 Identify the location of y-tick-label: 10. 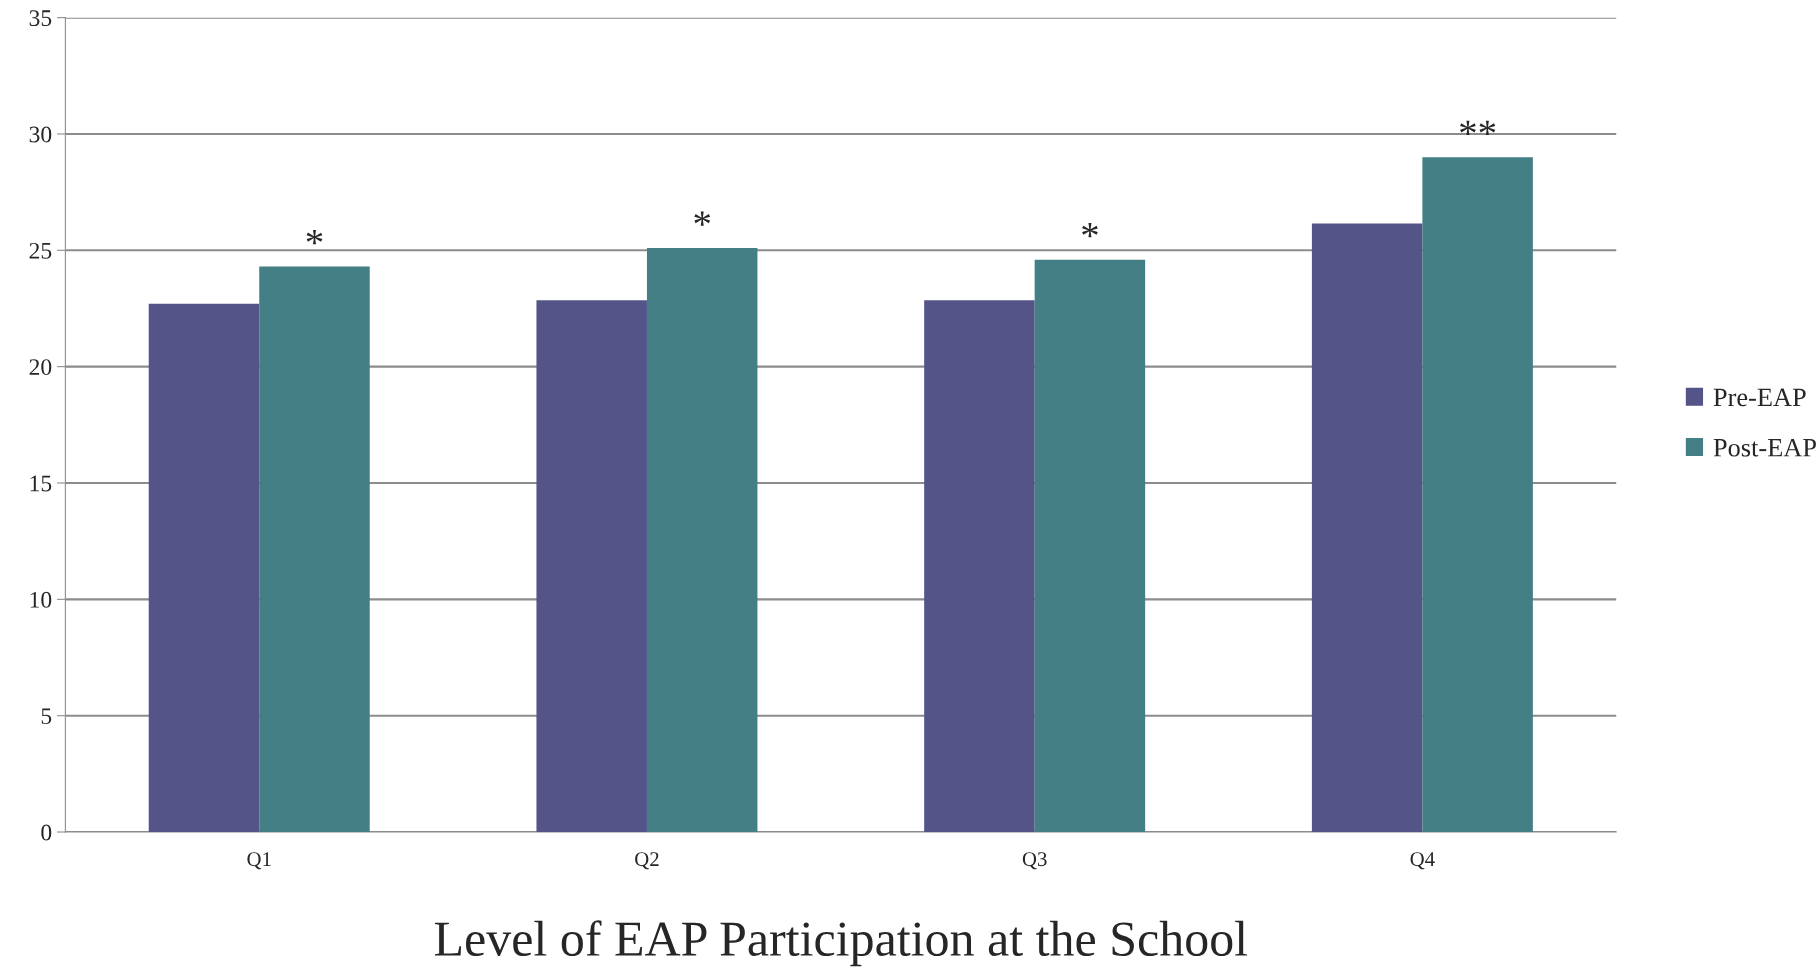
(41, 599).